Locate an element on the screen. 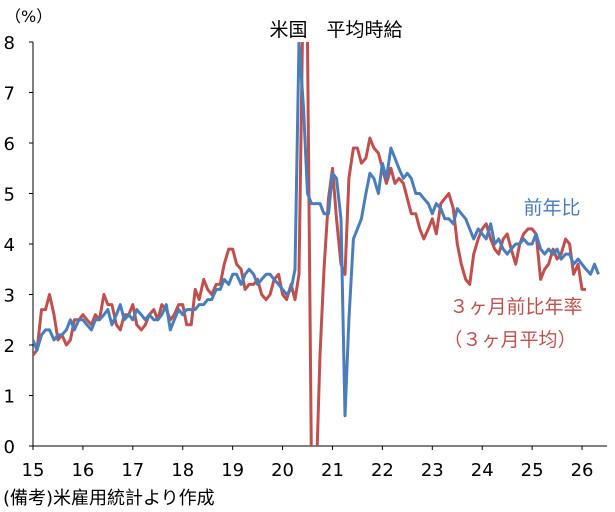  series-label-3m-line1: ３ヶ月前比年率 is located at coordinates (515, 307).